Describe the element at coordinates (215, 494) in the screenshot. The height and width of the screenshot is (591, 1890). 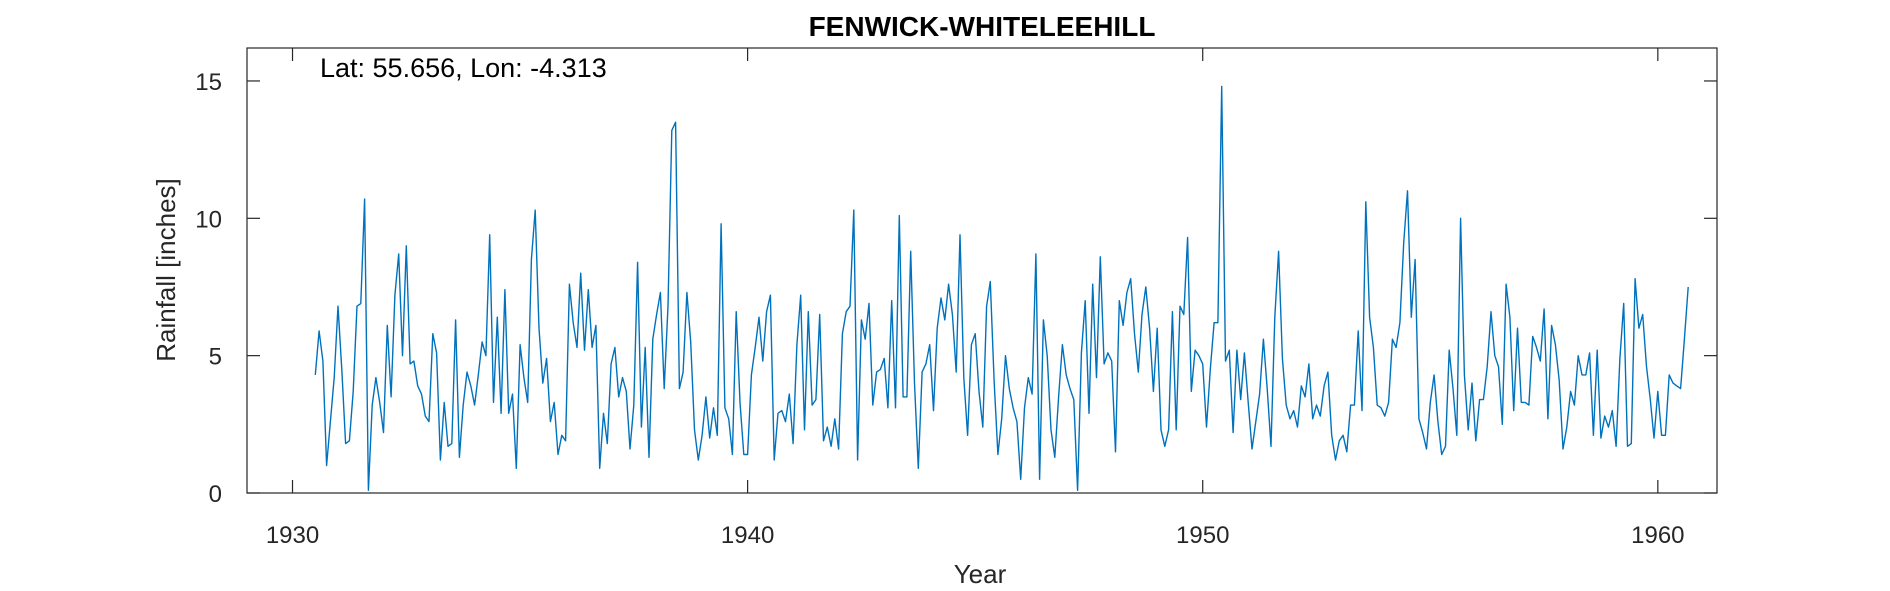
I see `y-tick-label: 0` at that location.